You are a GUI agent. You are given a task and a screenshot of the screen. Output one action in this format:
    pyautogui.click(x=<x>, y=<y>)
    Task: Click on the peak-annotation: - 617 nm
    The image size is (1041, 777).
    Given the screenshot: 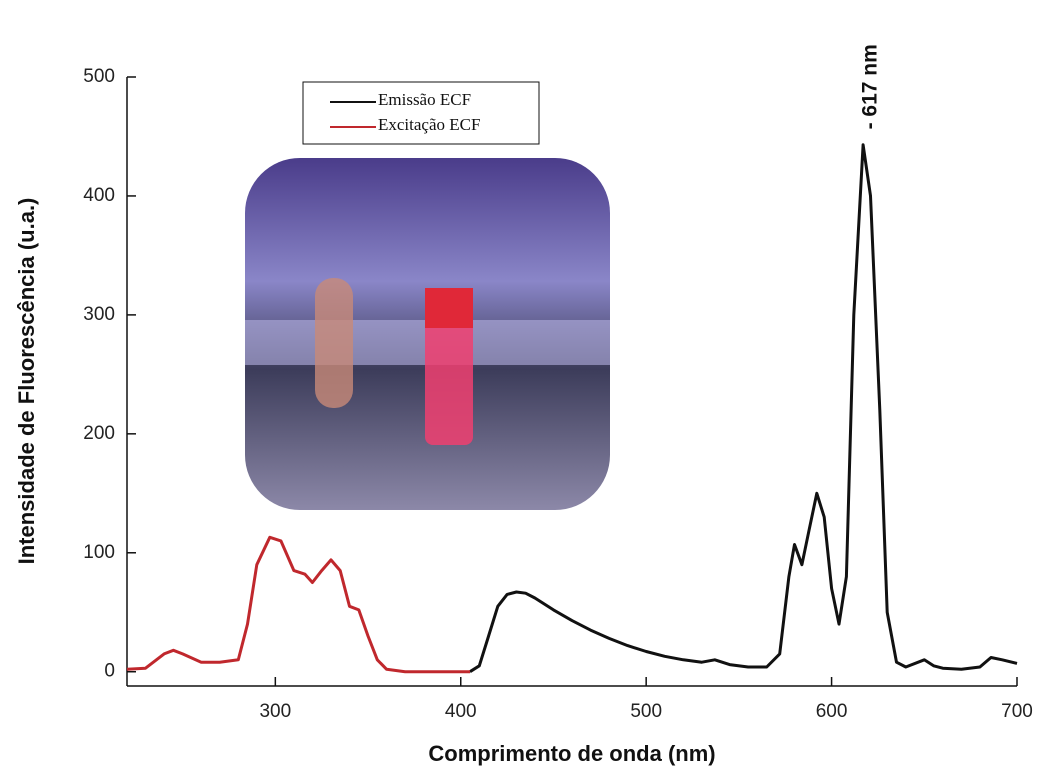 What is the action you would take?
    pyautogui.click(x=870, y=86)
    